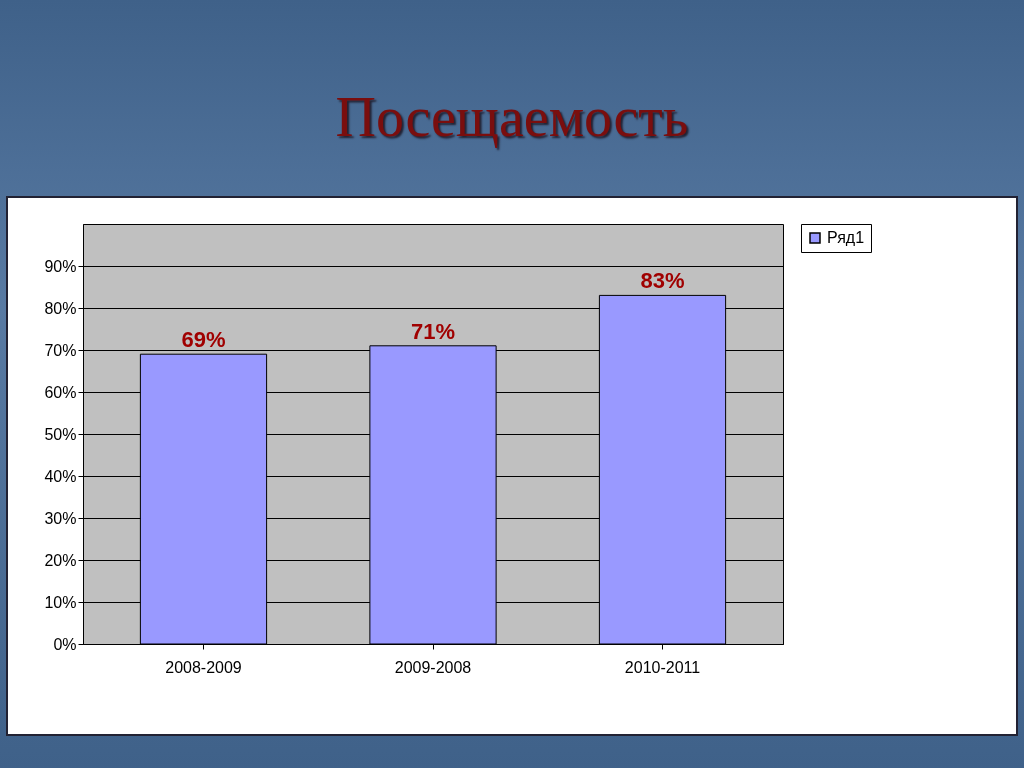 The width and height of the screenshot is (1024, 768). Describe the element at coordinates (60, 518) in the screenshot. I see `y-tick-label: 30%` at that location.